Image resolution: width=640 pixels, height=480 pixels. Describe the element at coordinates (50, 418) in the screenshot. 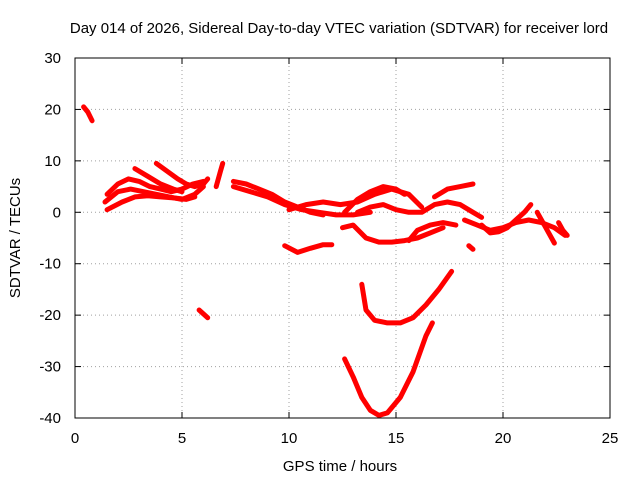

I see `y-tick-label: -40` at that location.